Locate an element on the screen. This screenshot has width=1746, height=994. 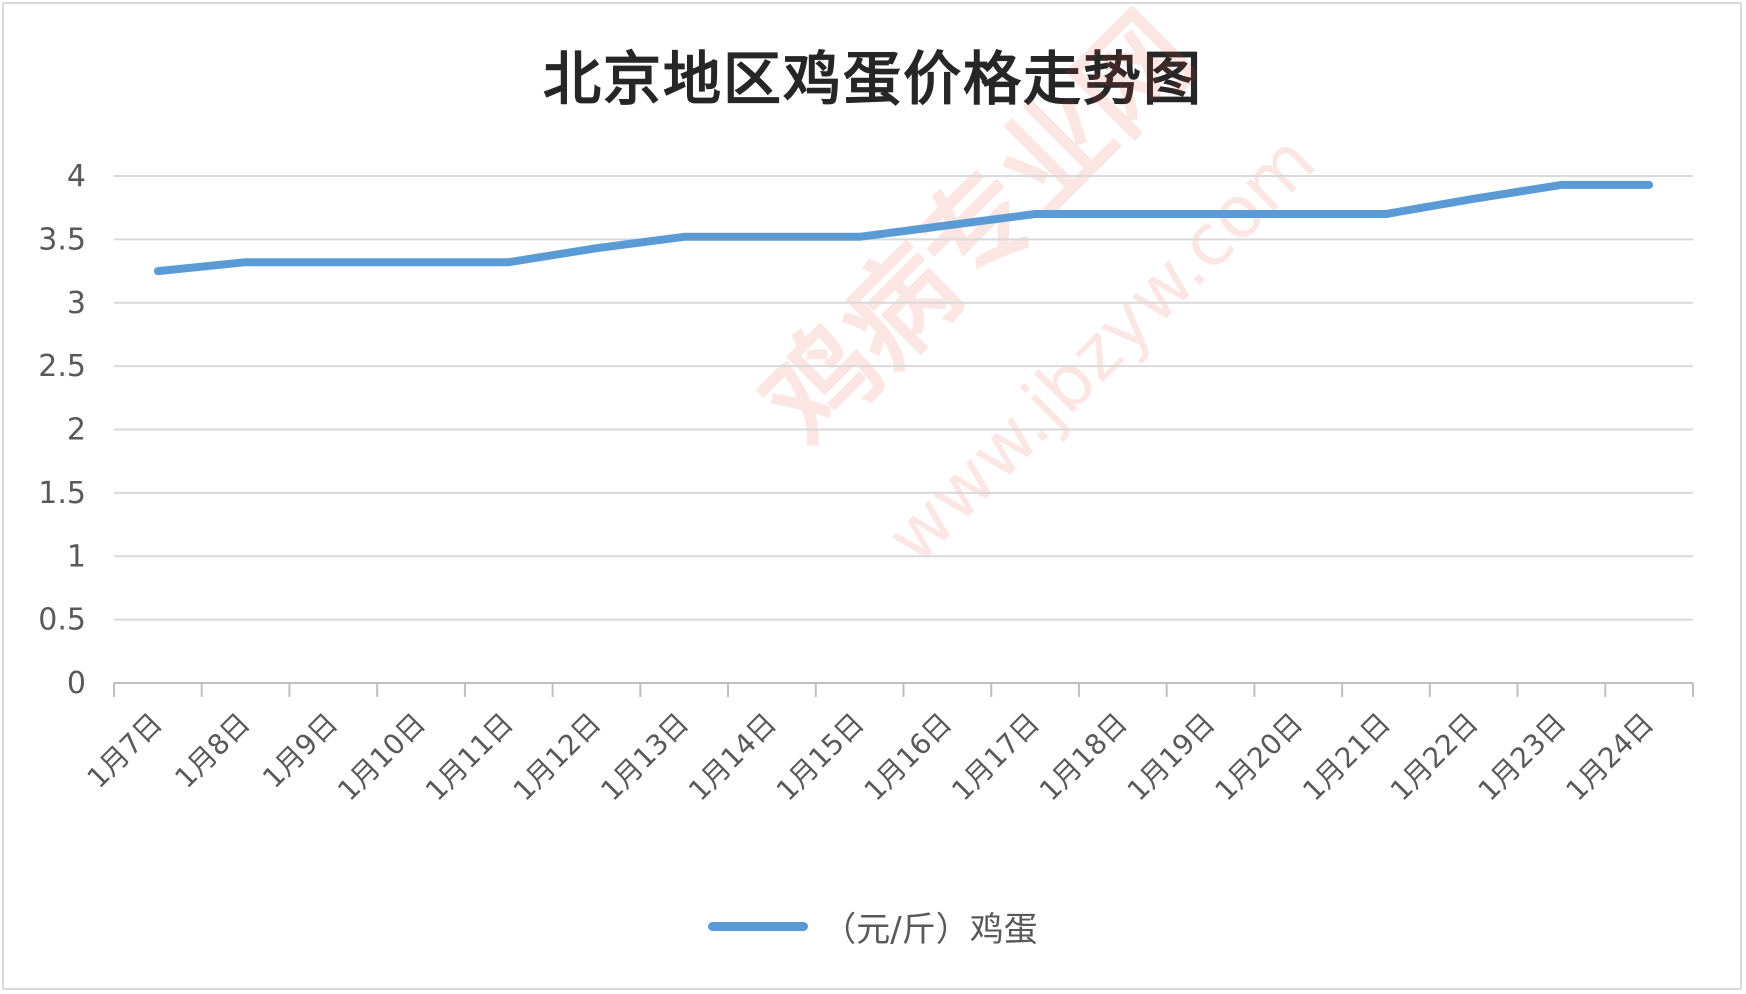
y-tick-label: 0 is located at coordinates (76, 683).